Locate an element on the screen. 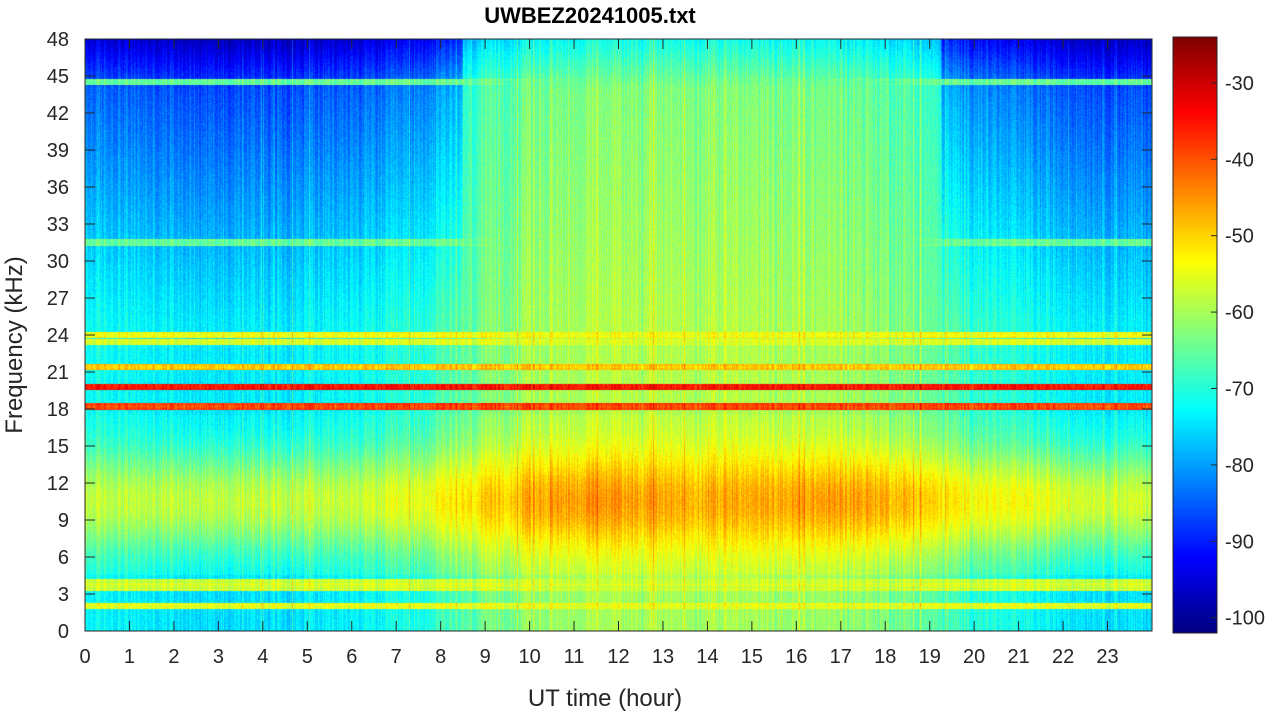 The height and width of the screenshot is (715, 1280). colorbar-area is located at coordinates (1195, 335).